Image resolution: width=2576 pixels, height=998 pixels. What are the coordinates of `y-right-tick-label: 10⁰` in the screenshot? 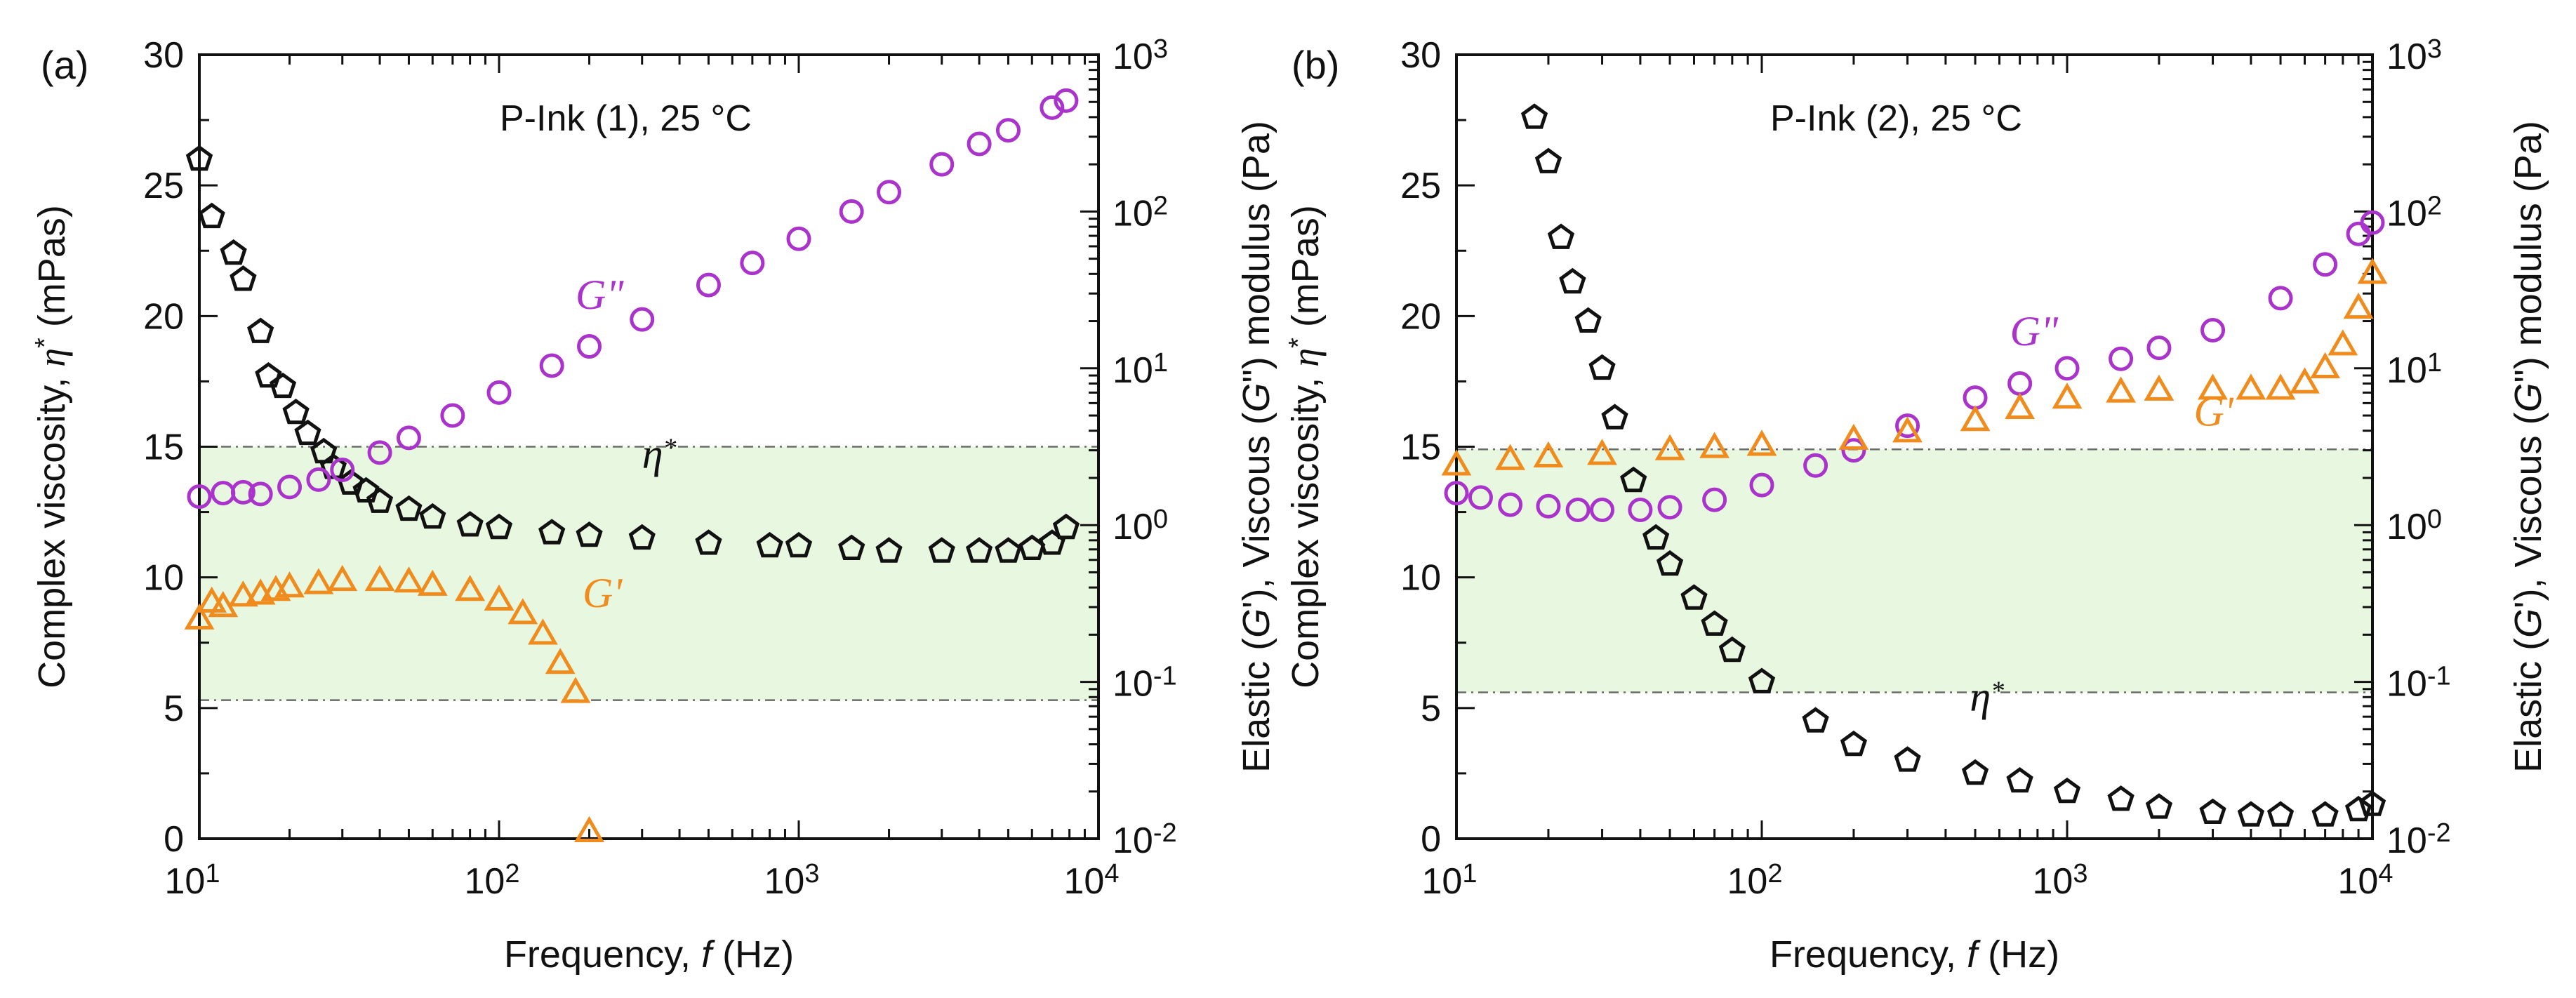 It's located at (1141, 526).